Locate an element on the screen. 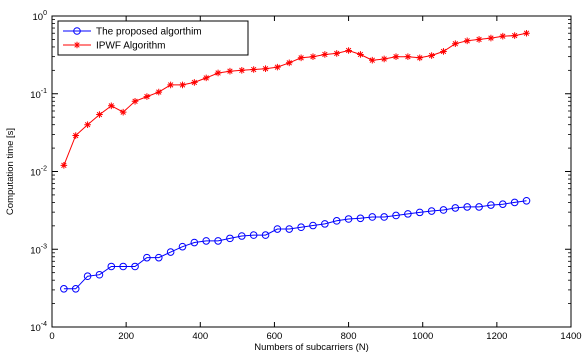  x-tick-label: 400 is located at coordinates (200, 336).